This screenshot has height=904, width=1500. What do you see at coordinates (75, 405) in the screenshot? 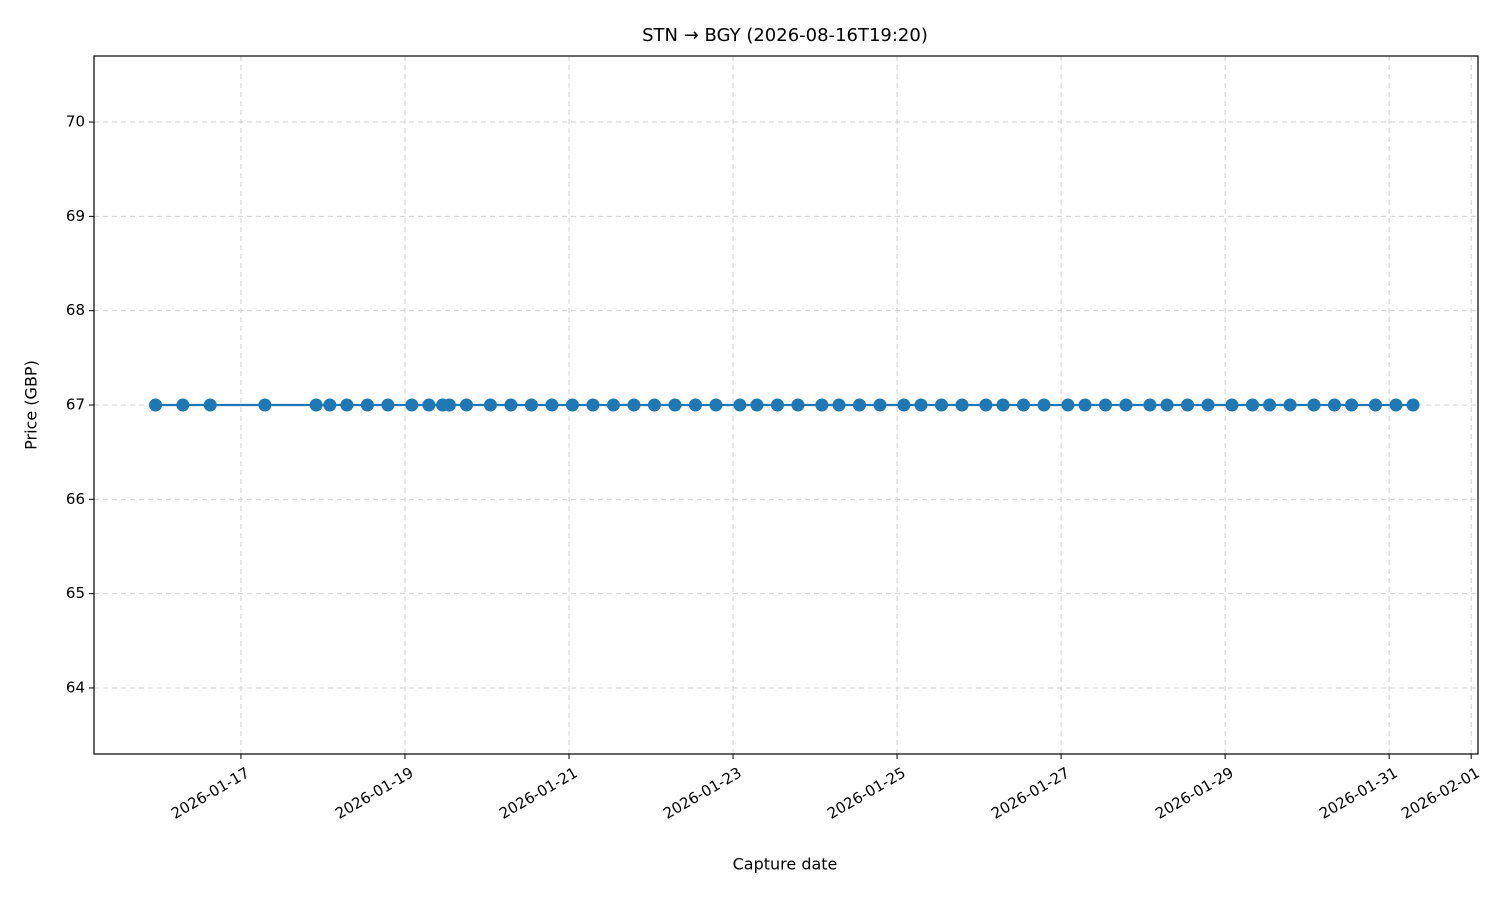
I see `y-tick-label: 67` at bounding box center [75, 405].